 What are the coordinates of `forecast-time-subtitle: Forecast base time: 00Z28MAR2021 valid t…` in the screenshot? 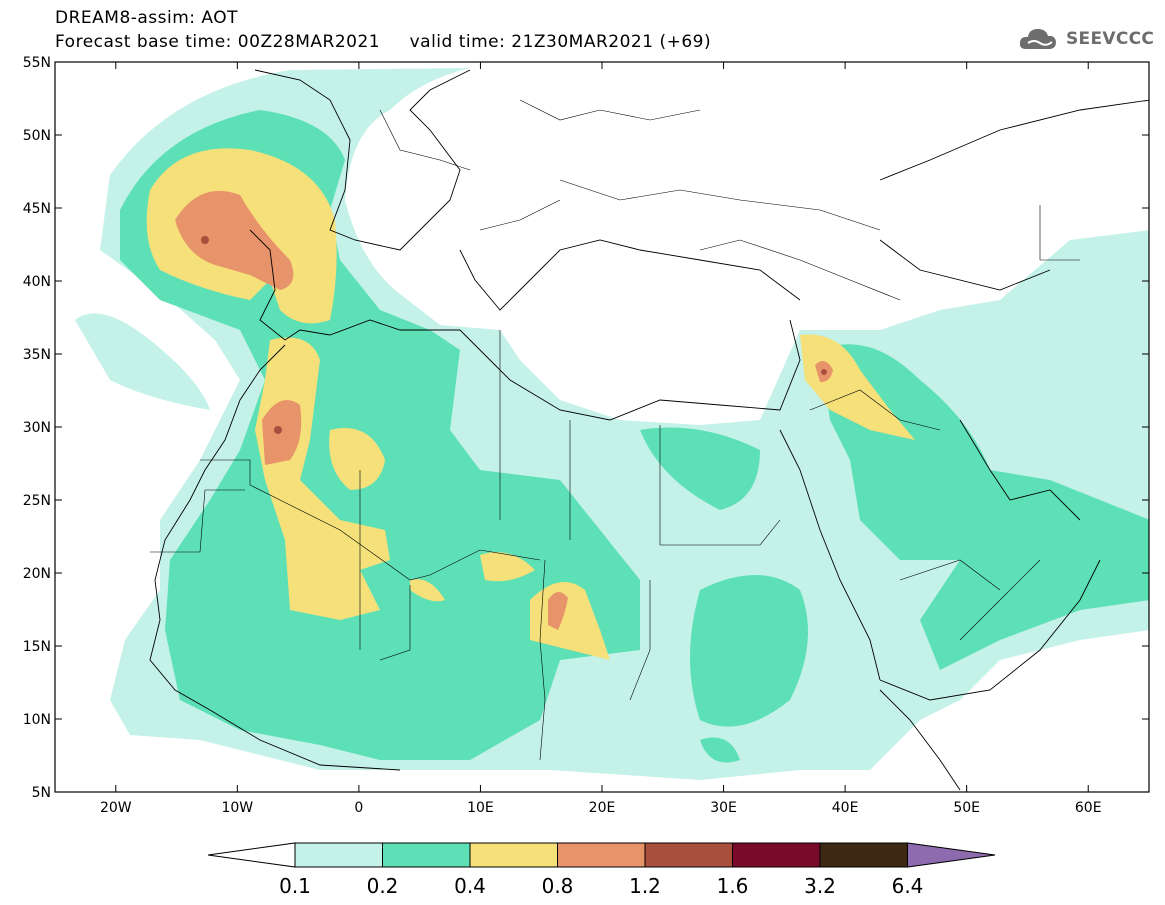 It's located at (383, 42).